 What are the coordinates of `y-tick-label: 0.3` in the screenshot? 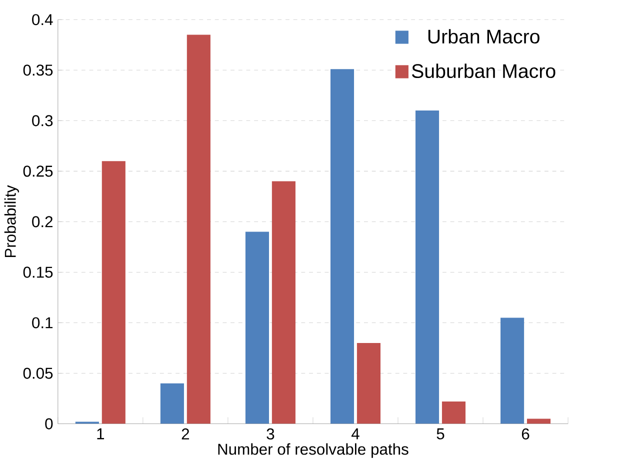 It's located at (42, 120).